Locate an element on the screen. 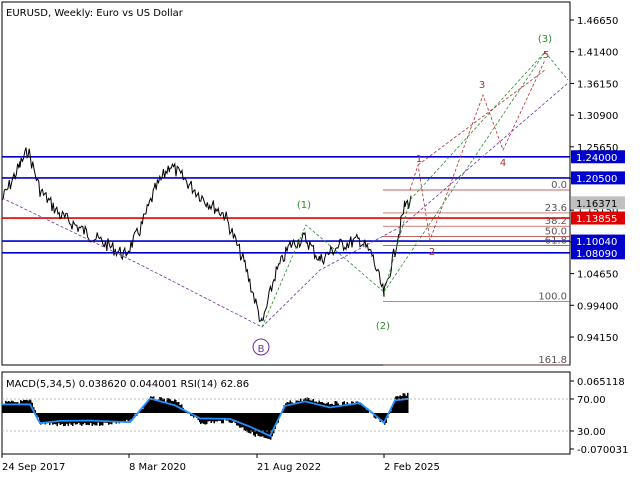 The width and height of the screenshot is (640, 484). price-tick-label: 1.30900 is located at coordinates (597, 116).